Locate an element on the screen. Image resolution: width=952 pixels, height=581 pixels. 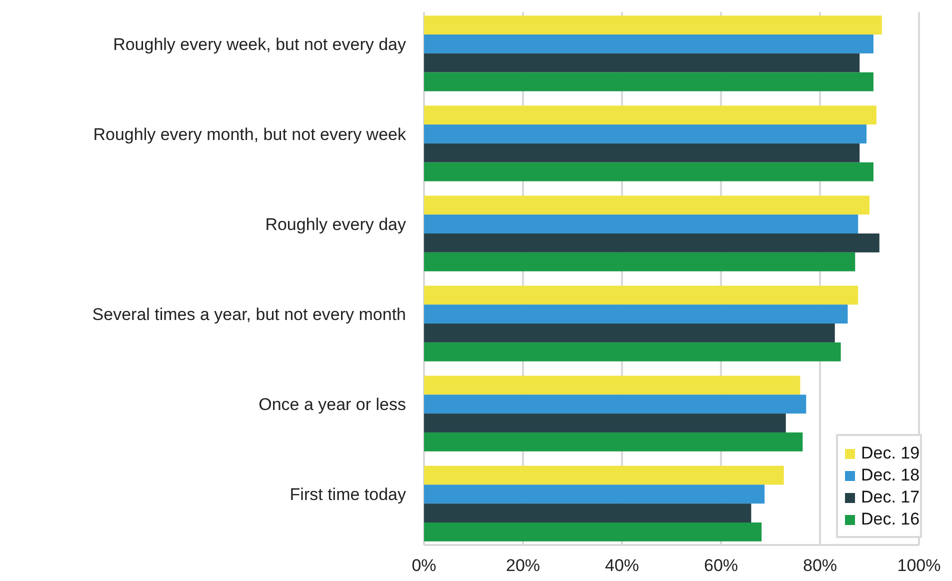
x-tick-label: 80% is located at coordinates (820, 565).